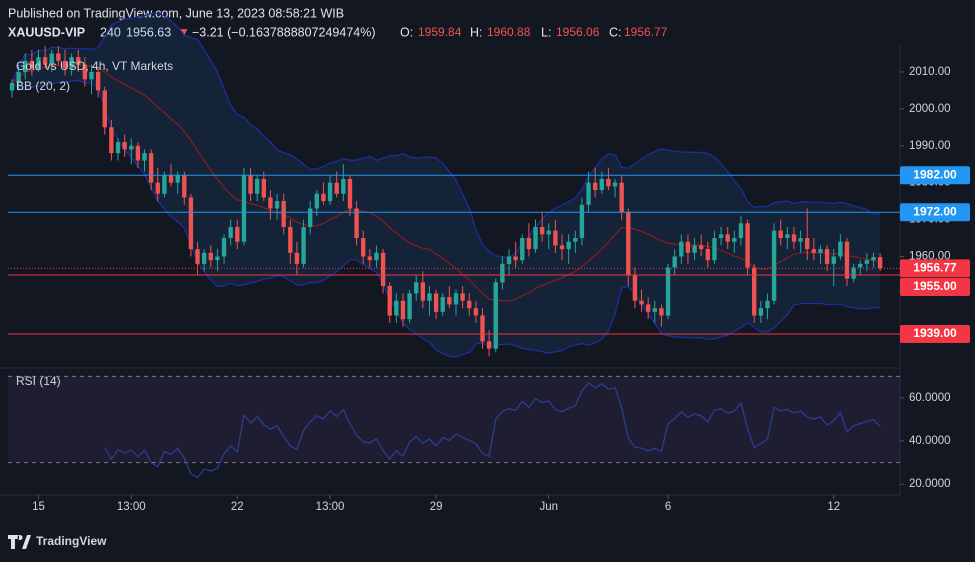  What do you see at coordinates (43, 86) in the screenshot?
I see `bb-legend: BB (20, 2)` at bounding box center [43, 86].